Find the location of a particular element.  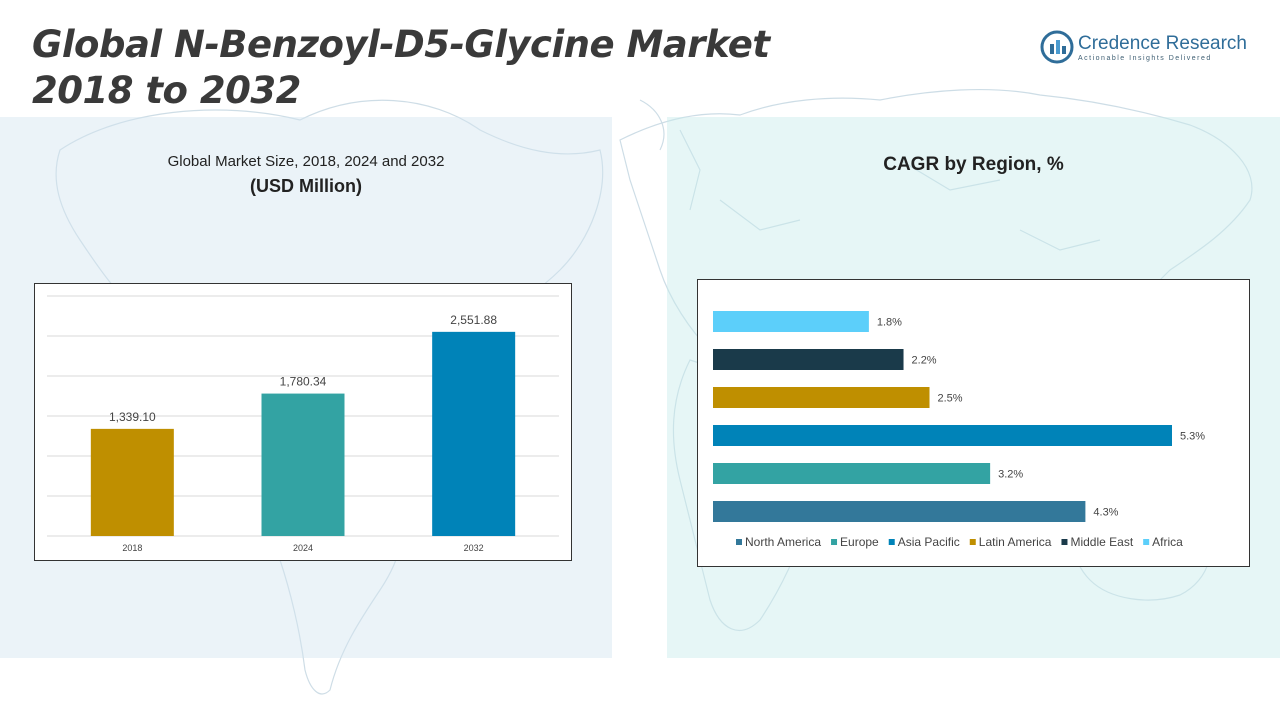

legend-label: Middle East is located at coordinates (1101, 542).